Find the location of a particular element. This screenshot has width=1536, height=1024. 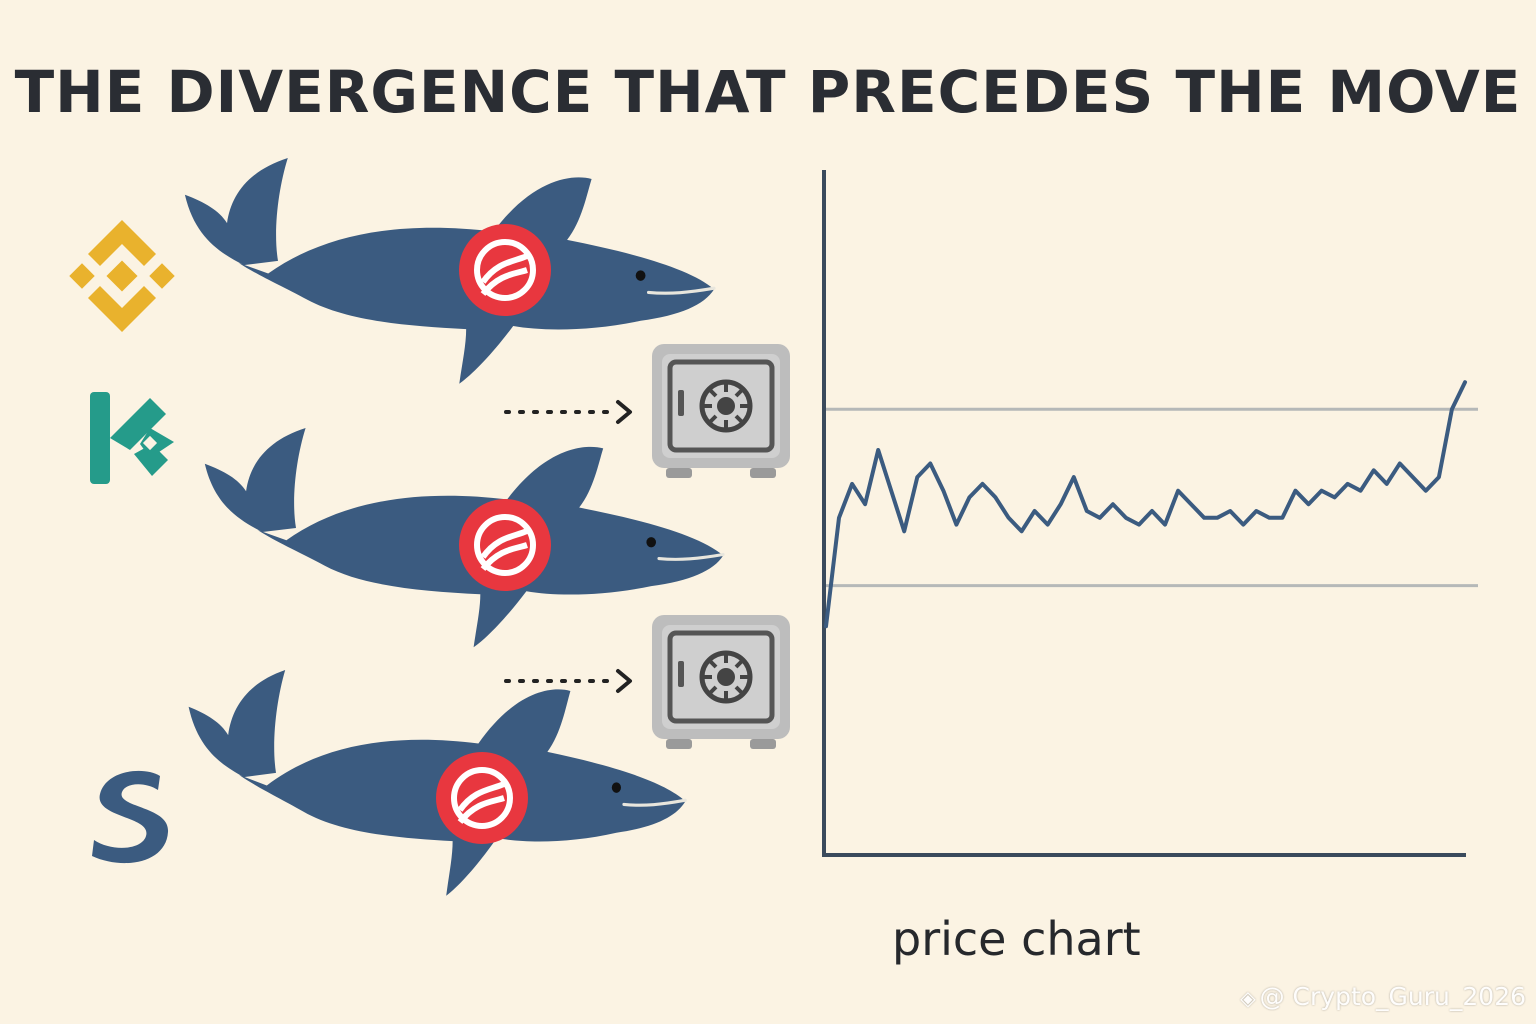

watermark: ◈ @ Crypto_Guru_2026 is located at coordinates (1383, 996).